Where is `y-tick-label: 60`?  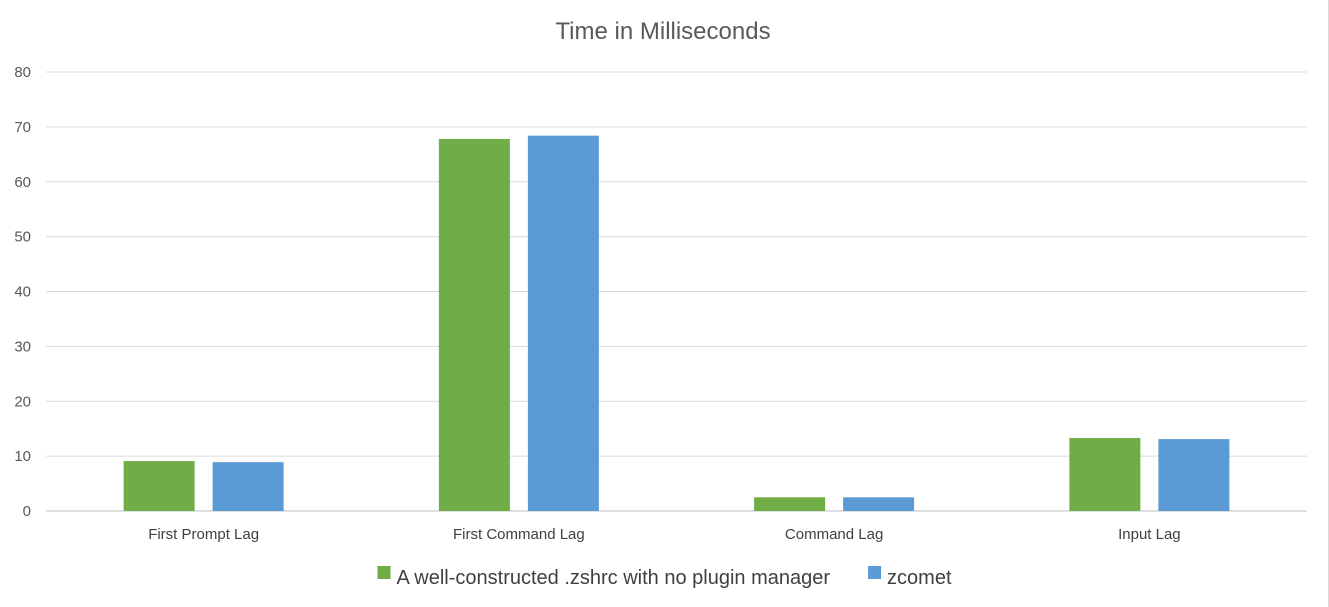
y-tick-label: 60 is located at coordinates (22, 182).